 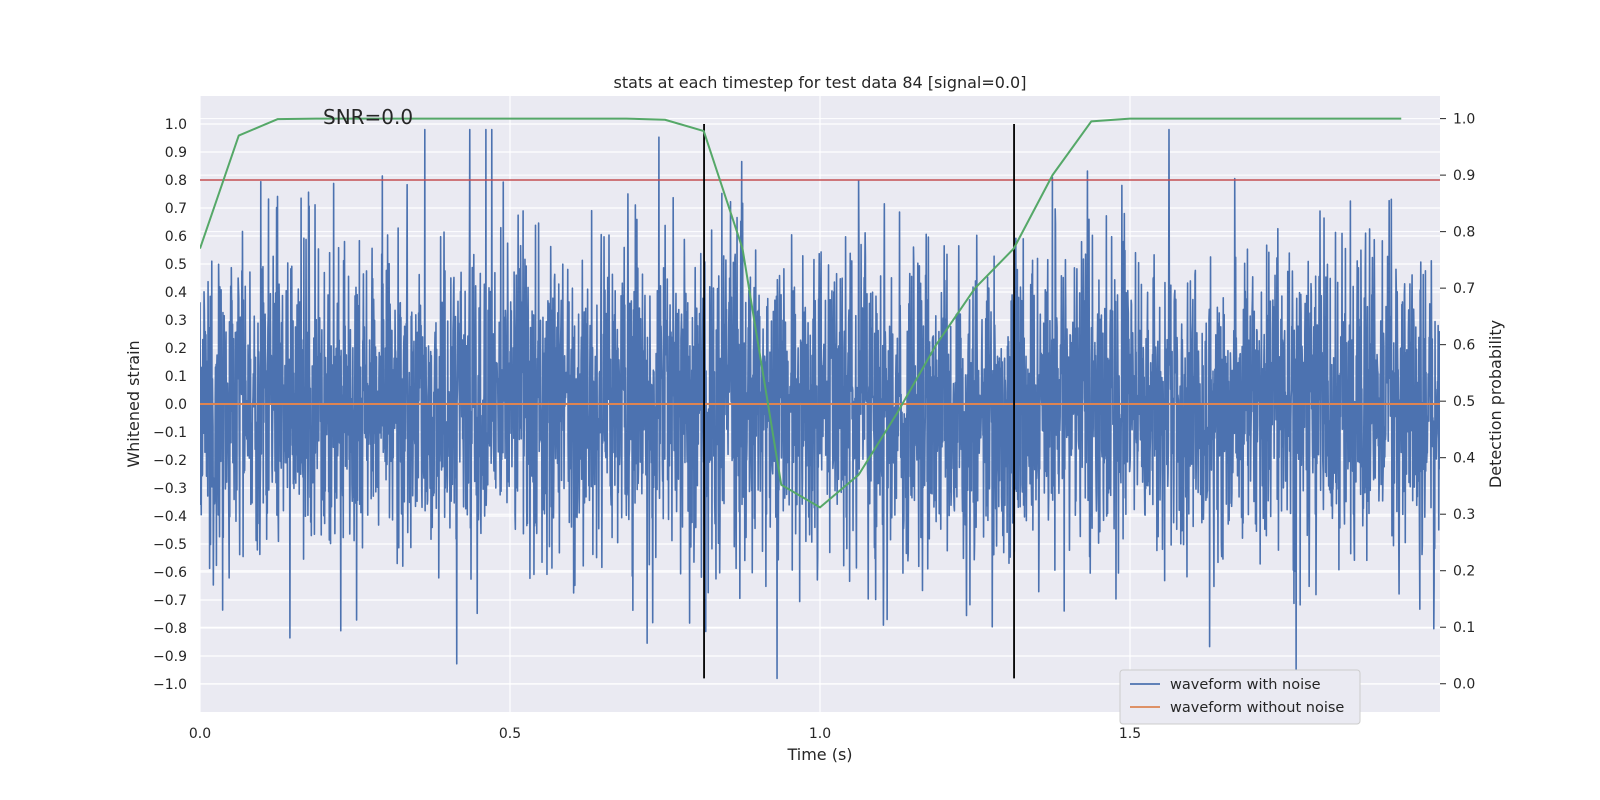 What do you see at coordinates (176, 377) in the screenshot?
I see `y-tick-label: 0.1` at bounding box center [176, 377].